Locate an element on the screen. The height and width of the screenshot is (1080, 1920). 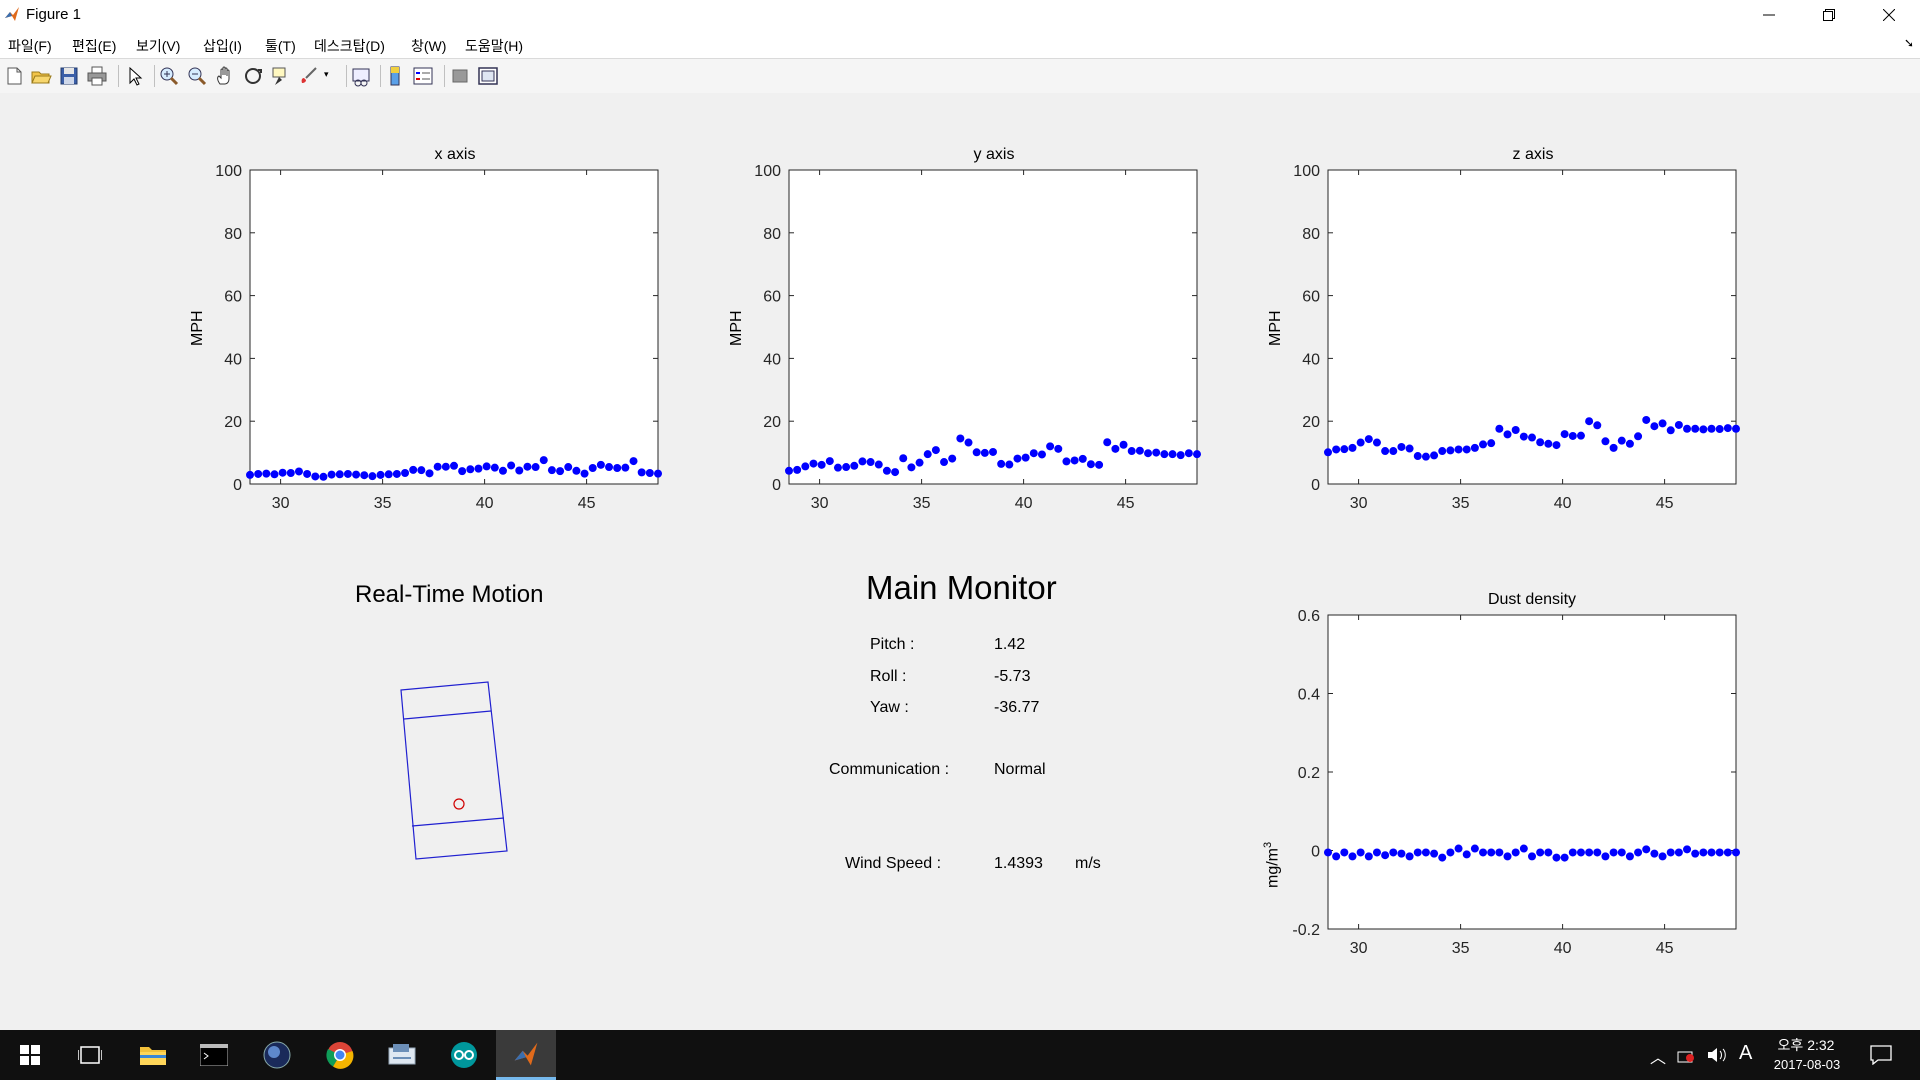
menu-window: 창(W) is located at coordinates (429, 46).